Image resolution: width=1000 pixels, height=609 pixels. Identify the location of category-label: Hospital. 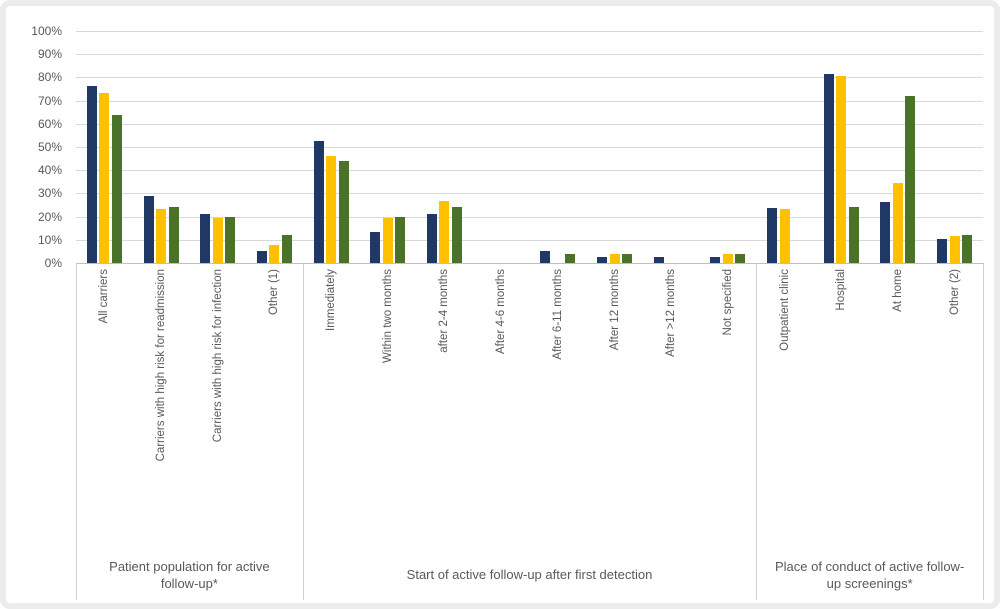
(841, 290).